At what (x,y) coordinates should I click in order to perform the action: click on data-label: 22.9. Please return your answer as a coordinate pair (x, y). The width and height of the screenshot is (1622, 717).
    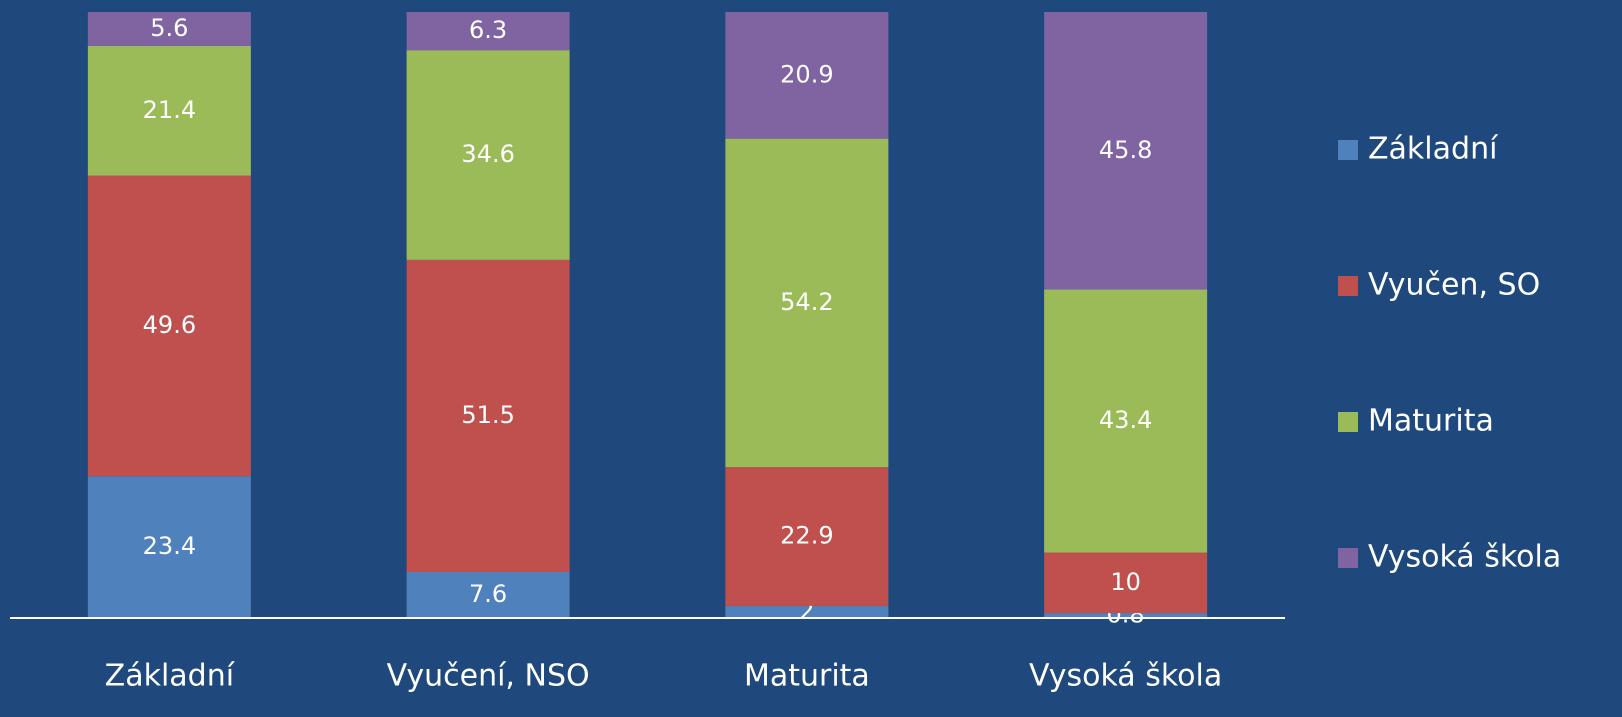
    Looking at the image, I should click on (806, 535).